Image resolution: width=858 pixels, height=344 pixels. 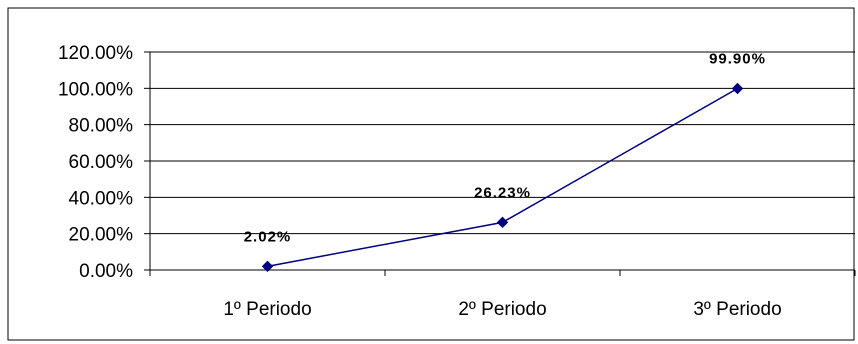 I want to click on x-tick-label: 2º Periodo, so click(x=502, y=309).